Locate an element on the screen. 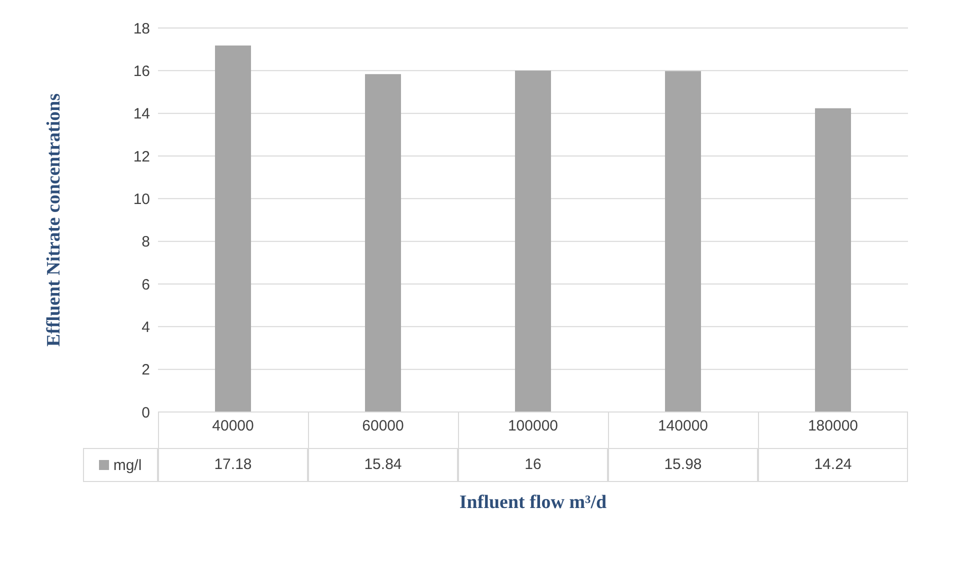 This screenshot has height=588, width=964. data-label: 15.98 is located at coordinates (683, 465).